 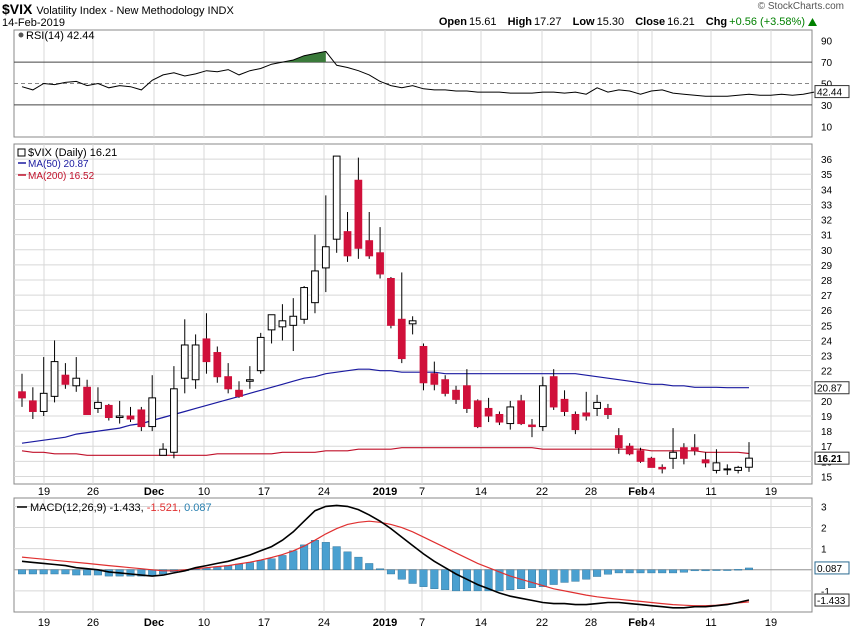 I want to click on macd-last-value: -1.433, so click(x=831, y=601).